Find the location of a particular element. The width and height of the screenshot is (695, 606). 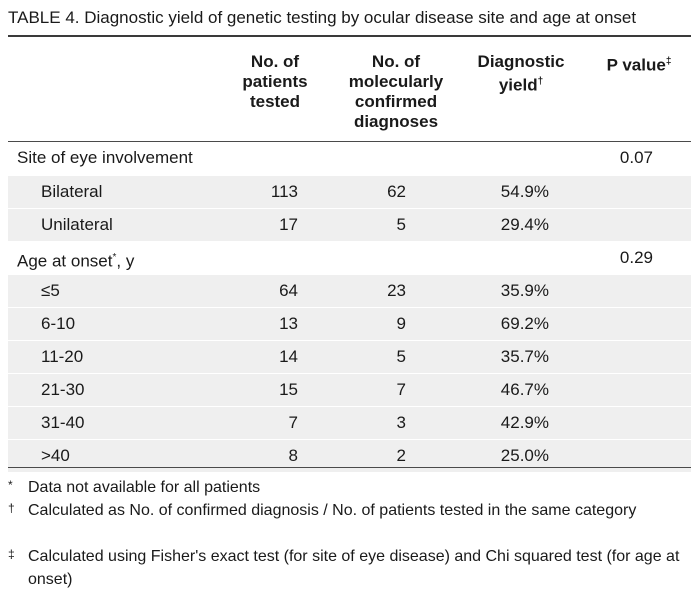

row-label-text: Bilateral is located at coordinates (72, 191).